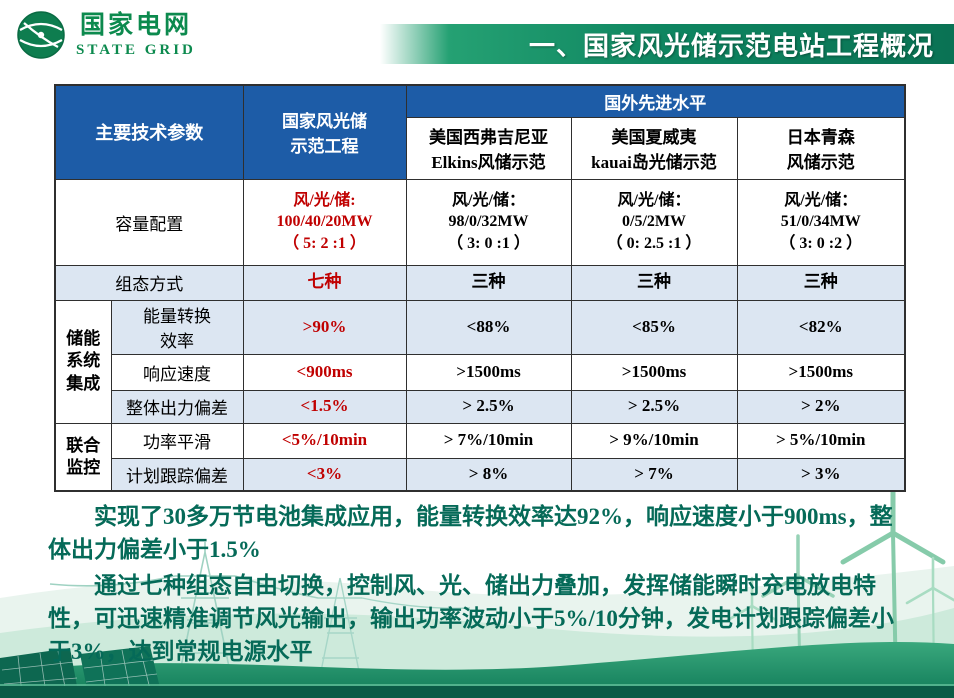 The width and height of the screenshot is (954, 698). Describe the element at coordinates (83, 457) in the screenshot. I see `group-label-joint-monitoring: 联合 监控` at that location.